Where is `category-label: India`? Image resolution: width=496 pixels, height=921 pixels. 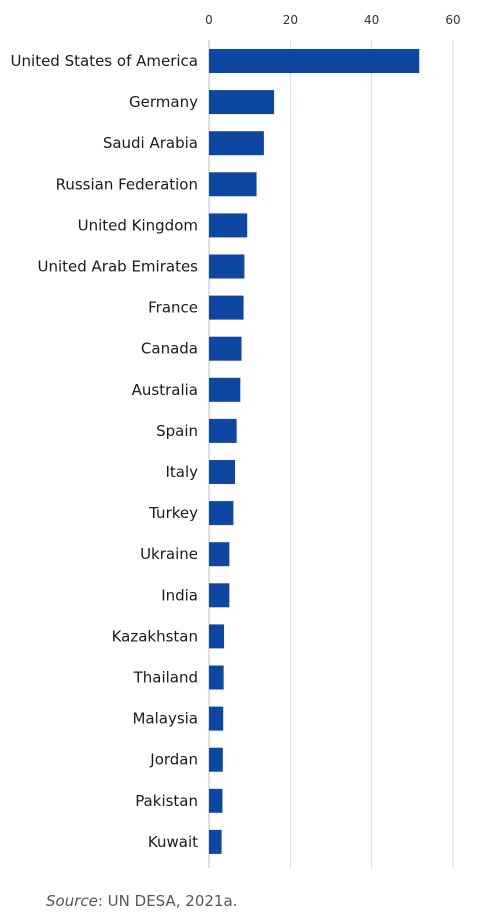
category-label: India is located at coordinates (179, 595).